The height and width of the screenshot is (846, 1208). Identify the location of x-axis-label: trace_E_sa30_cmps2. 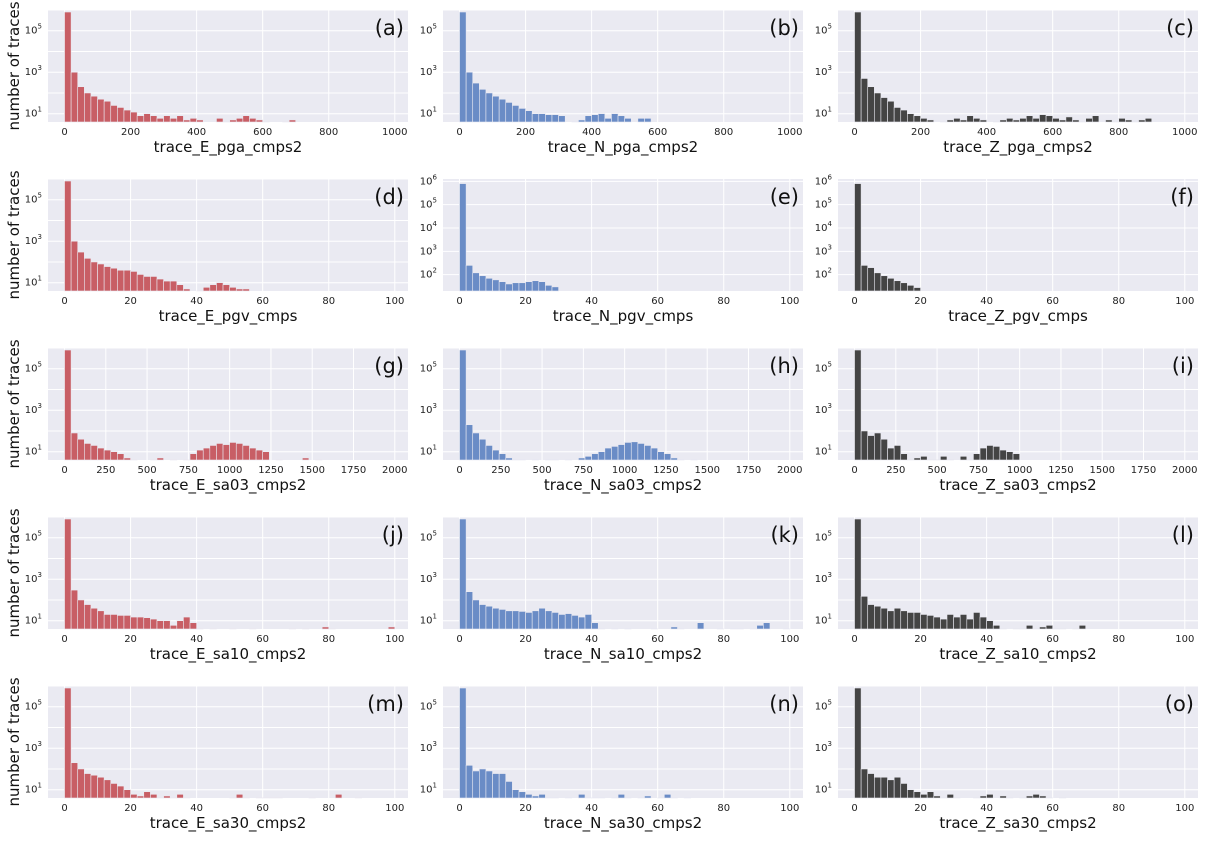
(228, 823).